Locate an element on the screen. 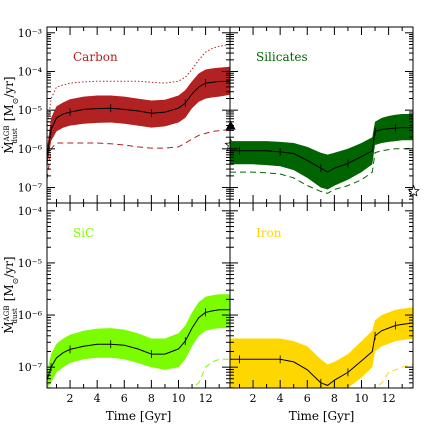  panel-title: Carbon is located at coordinates (95, 57).